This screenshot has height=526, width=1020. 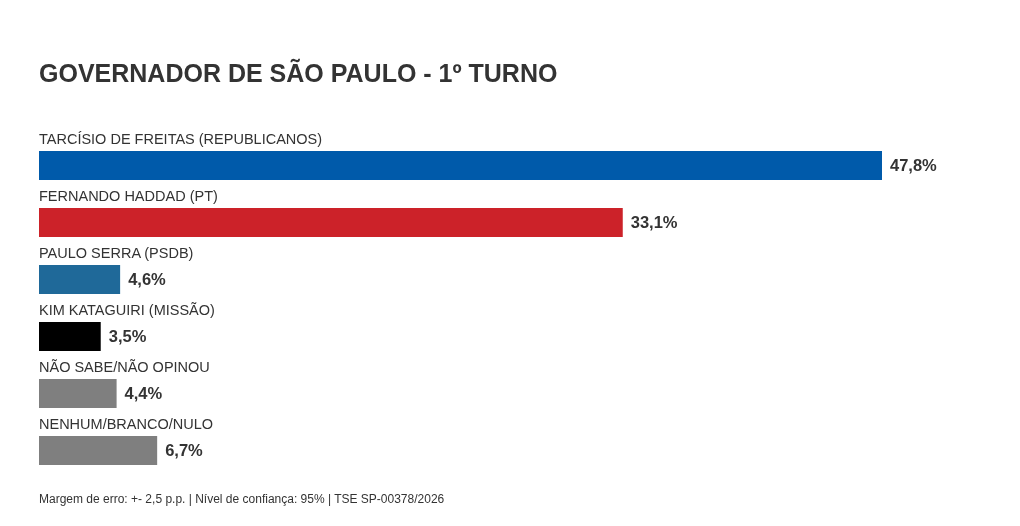 I want to click on data-label: 4,6%, so click(x=147, y=279).